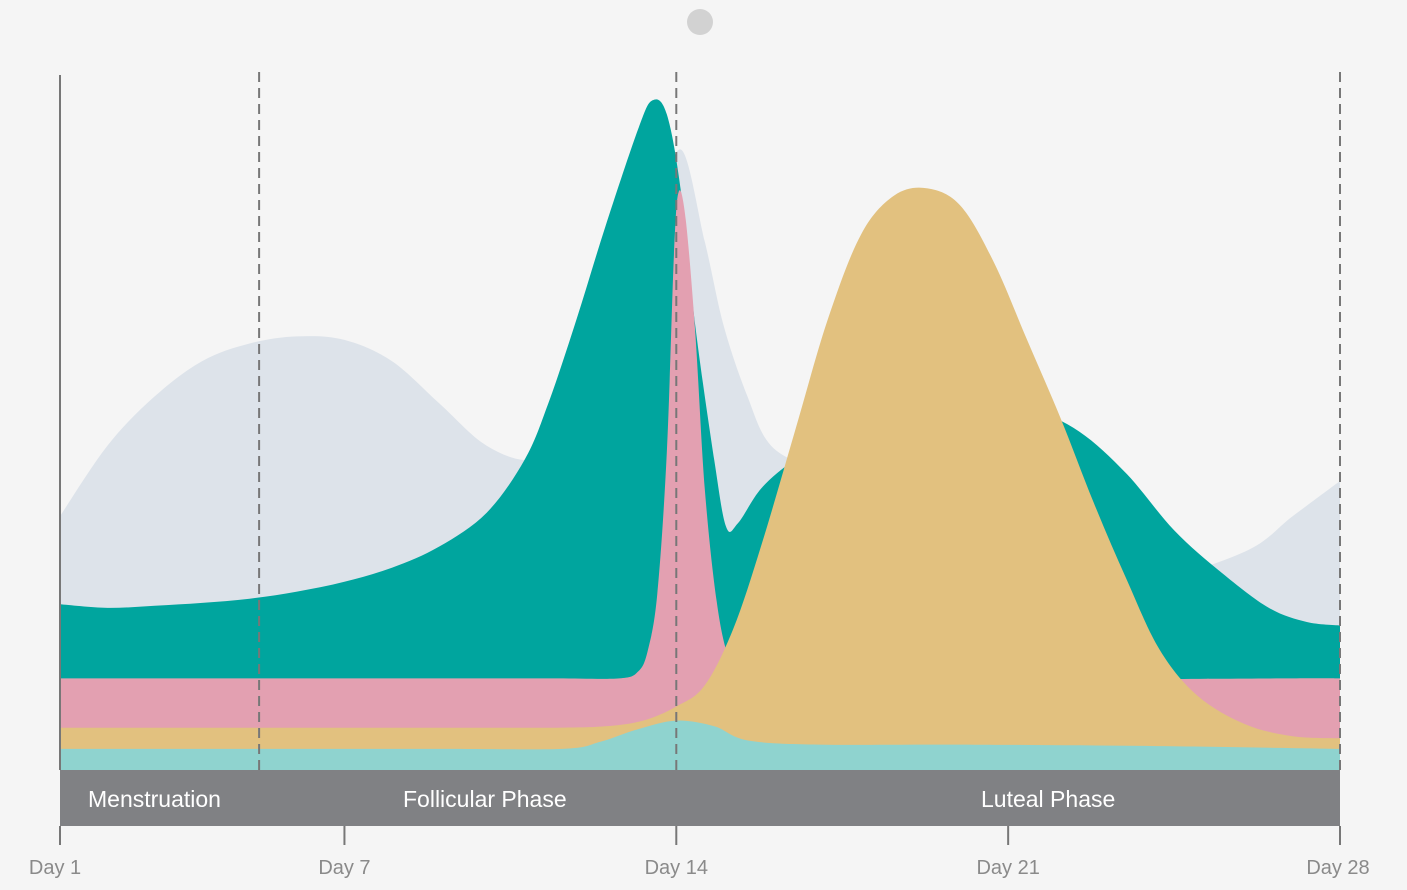  Describe the element at coordinates (676, 868) in the screenshot. I see `x-tick-label-3: Day 14` at that location.